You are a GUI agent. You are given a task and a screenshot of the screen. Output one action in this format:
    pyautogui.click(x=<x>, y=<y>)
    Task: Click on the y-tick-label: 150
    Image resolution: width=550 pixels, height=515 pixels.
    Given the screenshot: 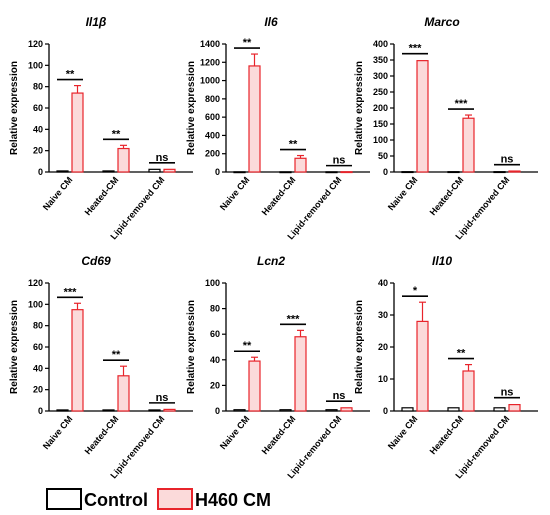 What is the action you would take?
    pyautogui.click(x=380, y=124)
    